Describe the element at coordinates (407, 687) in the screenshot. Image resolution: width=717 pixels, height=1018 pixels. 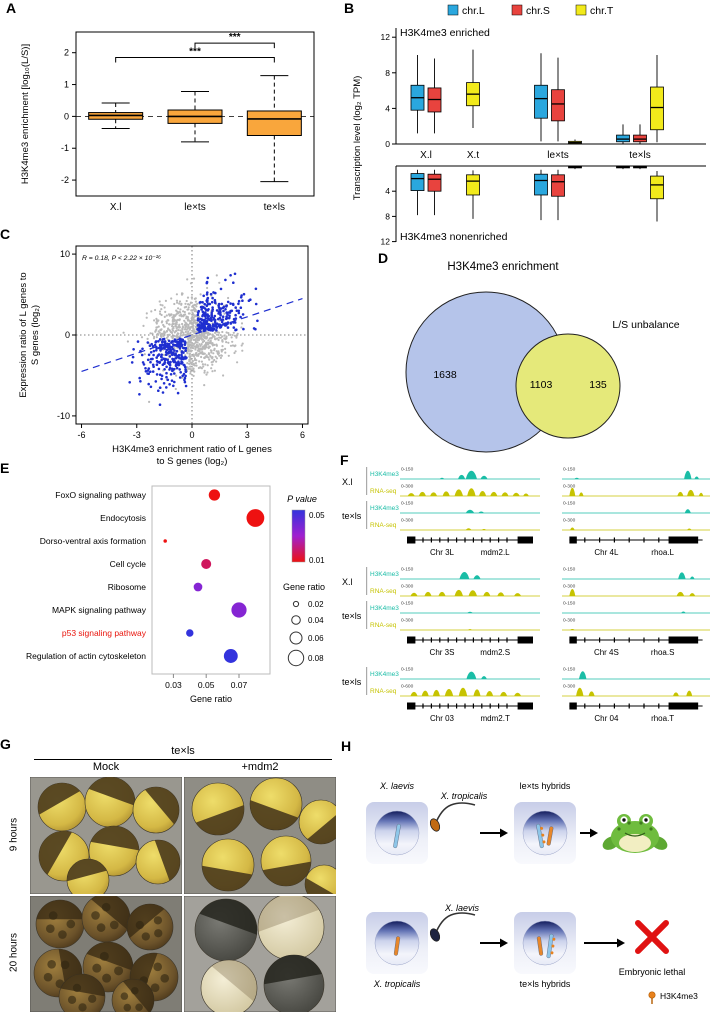
I see `track-range-label: 0-600` at that location.